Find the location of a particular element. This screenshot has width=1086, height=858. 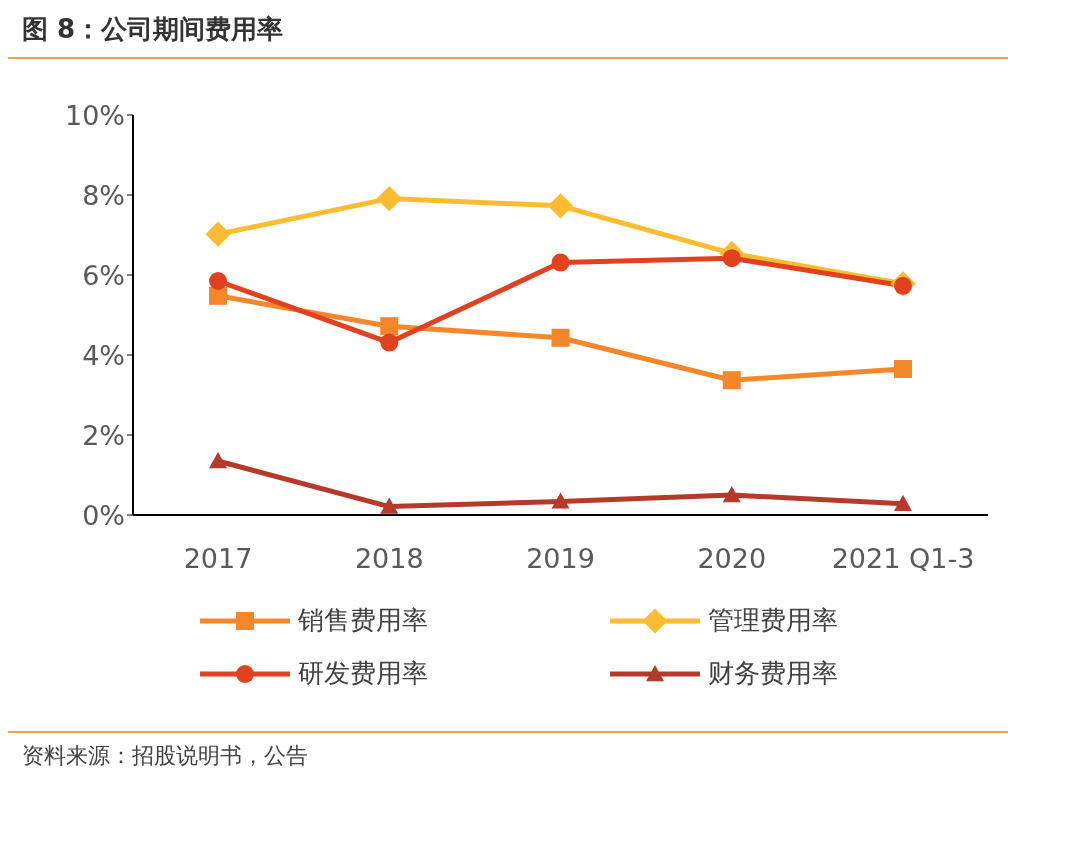

x-tick-label: 2017 is located at coordinates (218, 559).